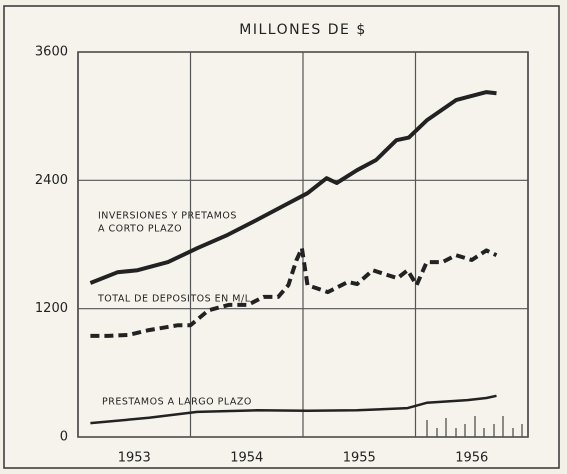 This screenshot has height=474, width=567. I want to click on annotation: INVERSIONES Y PRETAMOS, so click(167, 216).